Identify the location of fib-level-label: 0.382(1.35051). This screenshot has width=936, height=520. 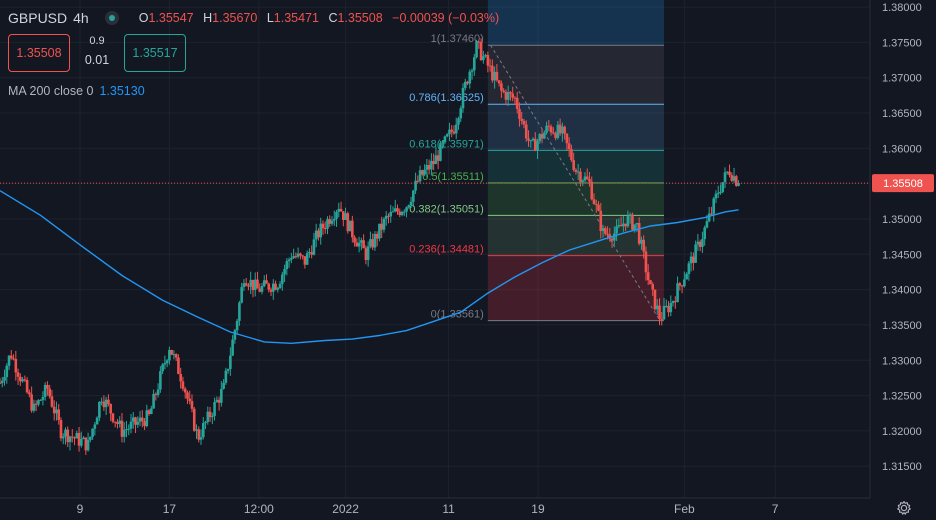
(446, 209).